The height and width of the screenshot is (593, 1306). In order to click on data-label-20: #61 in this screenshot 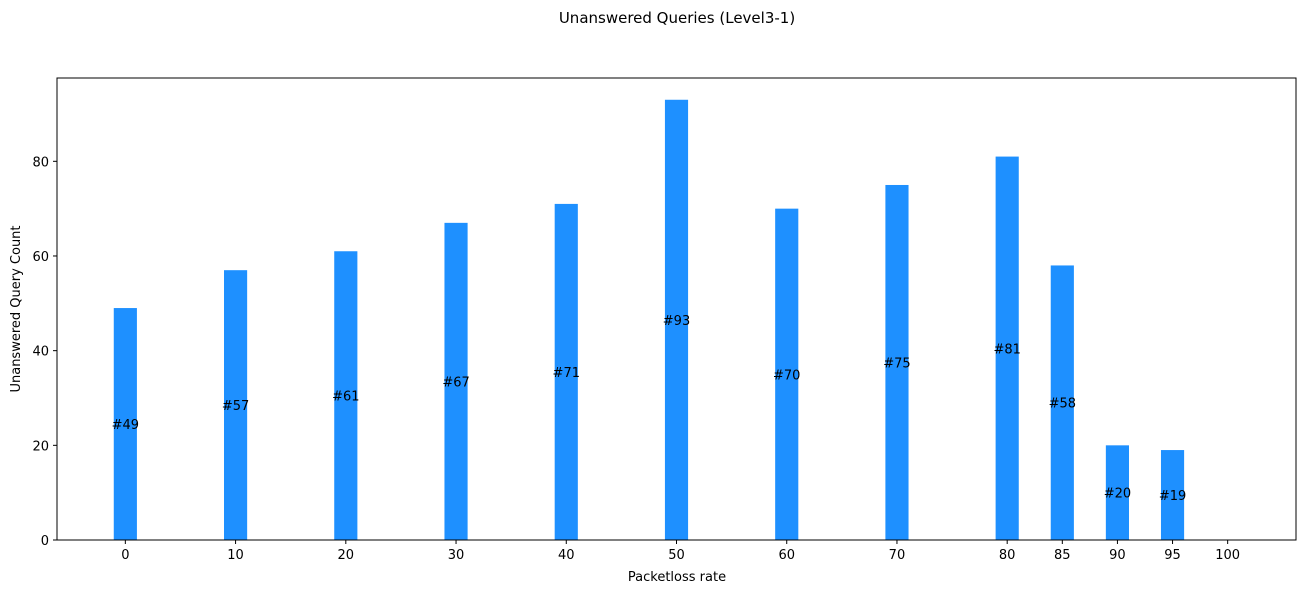, I will do `click(345, 397)`.